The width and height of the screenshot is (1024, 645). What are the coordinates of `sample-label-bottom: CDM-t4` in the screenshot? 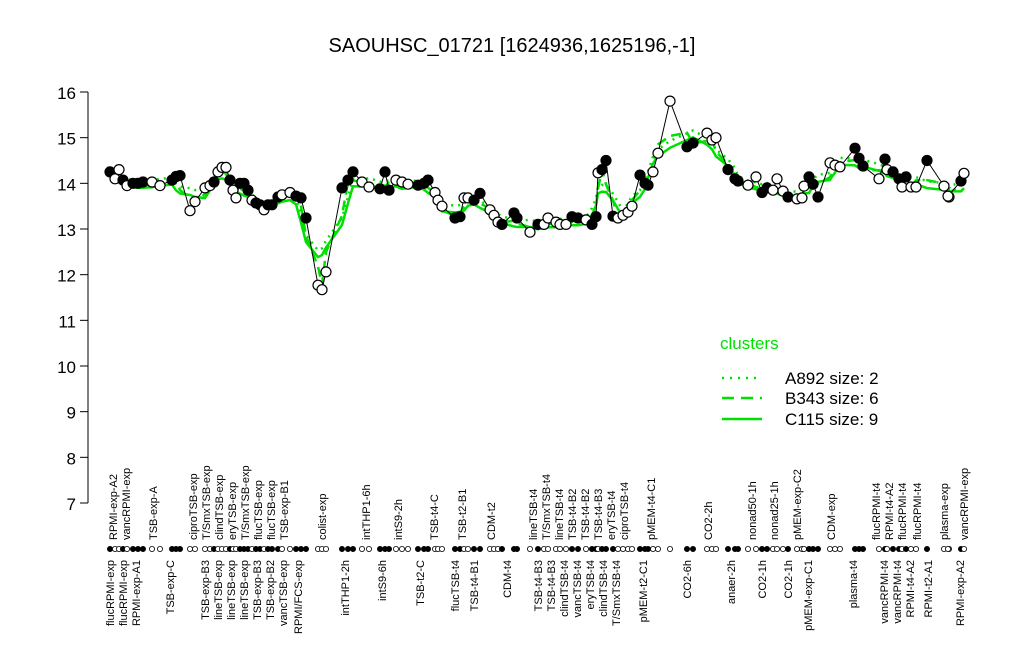 It's located at (508, 579).